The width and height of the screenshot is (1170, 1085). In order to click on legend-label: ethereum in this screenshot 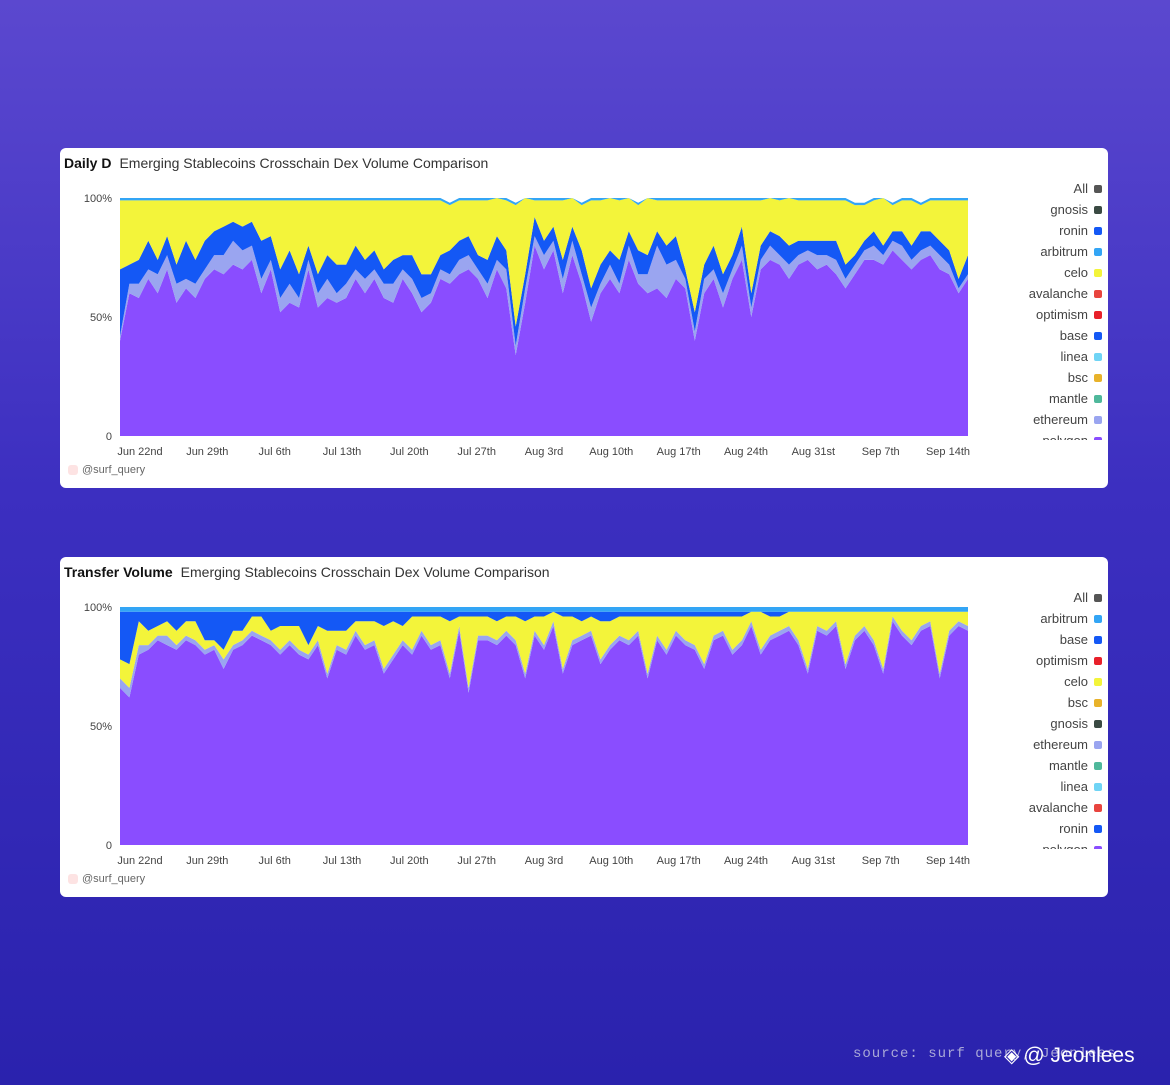, I will do `click(1060, 419)`.